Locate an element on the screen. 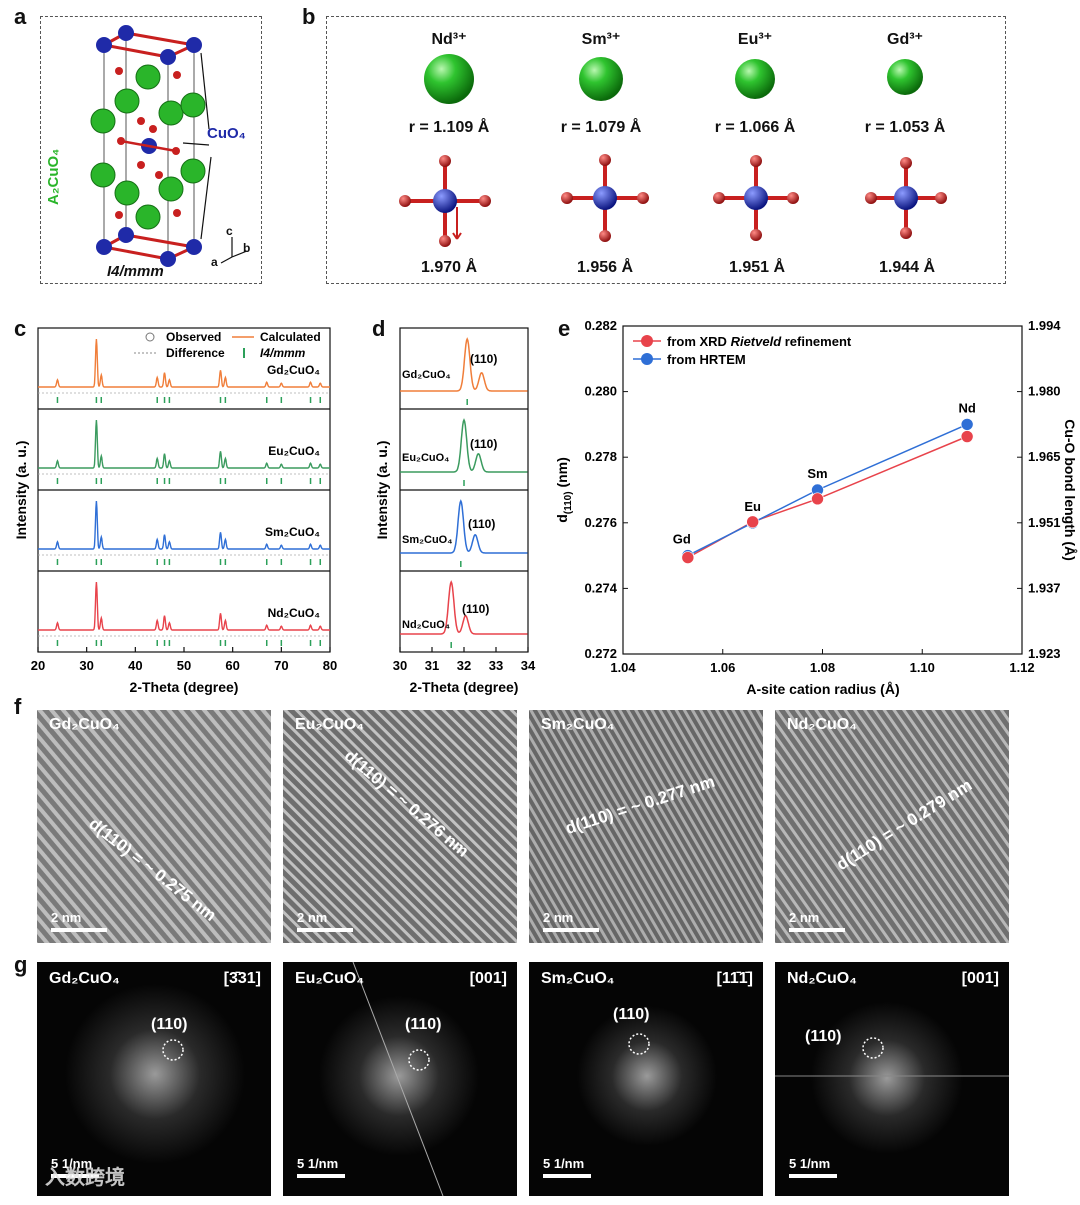 This screenshot has width=1080, height=1205. fft-nd-scalebar is located at coordinates (813, 1176).